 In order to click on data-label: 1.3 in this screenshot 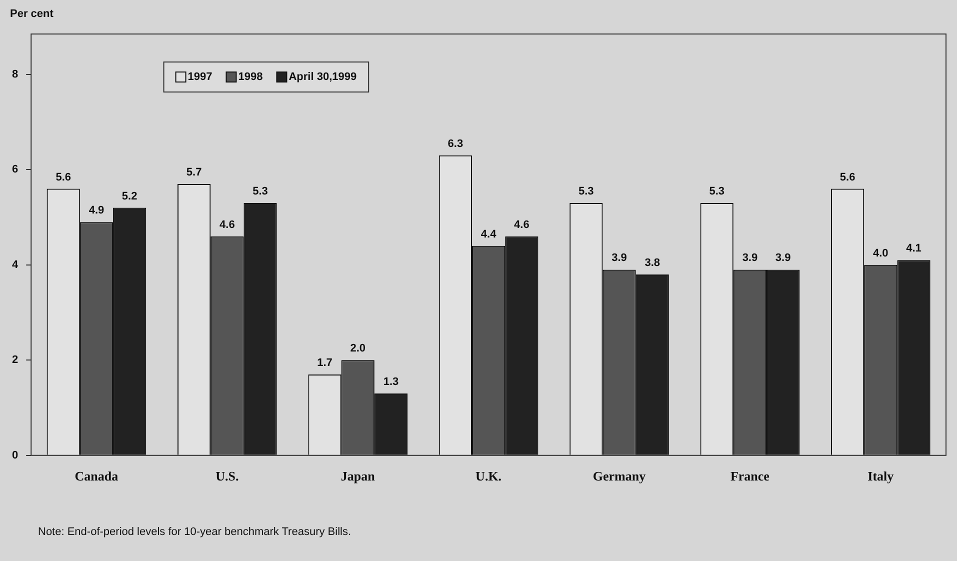, I will do `click(391, 382)`.